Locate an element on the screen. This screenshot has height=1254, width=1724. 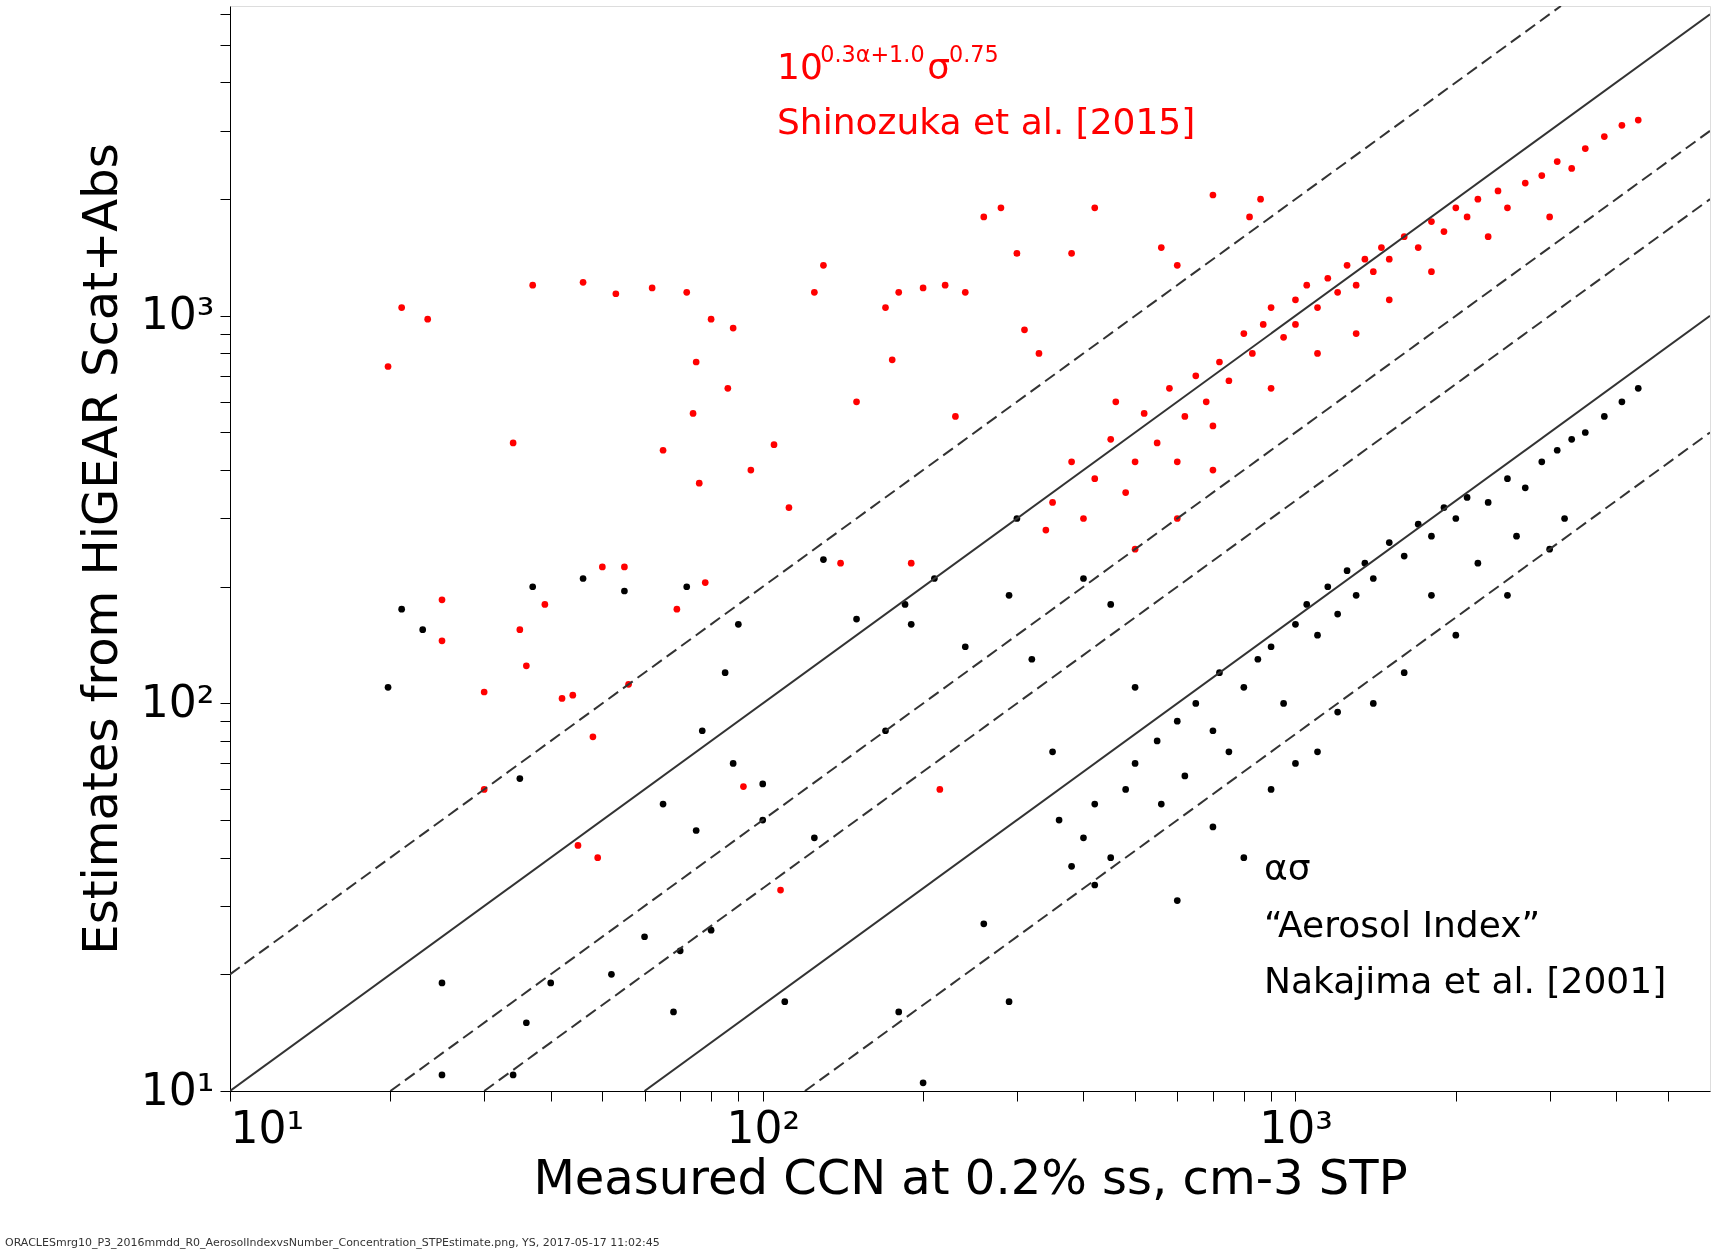
annotation: “Aerosol Index” is located at coordinates (1402, 924).